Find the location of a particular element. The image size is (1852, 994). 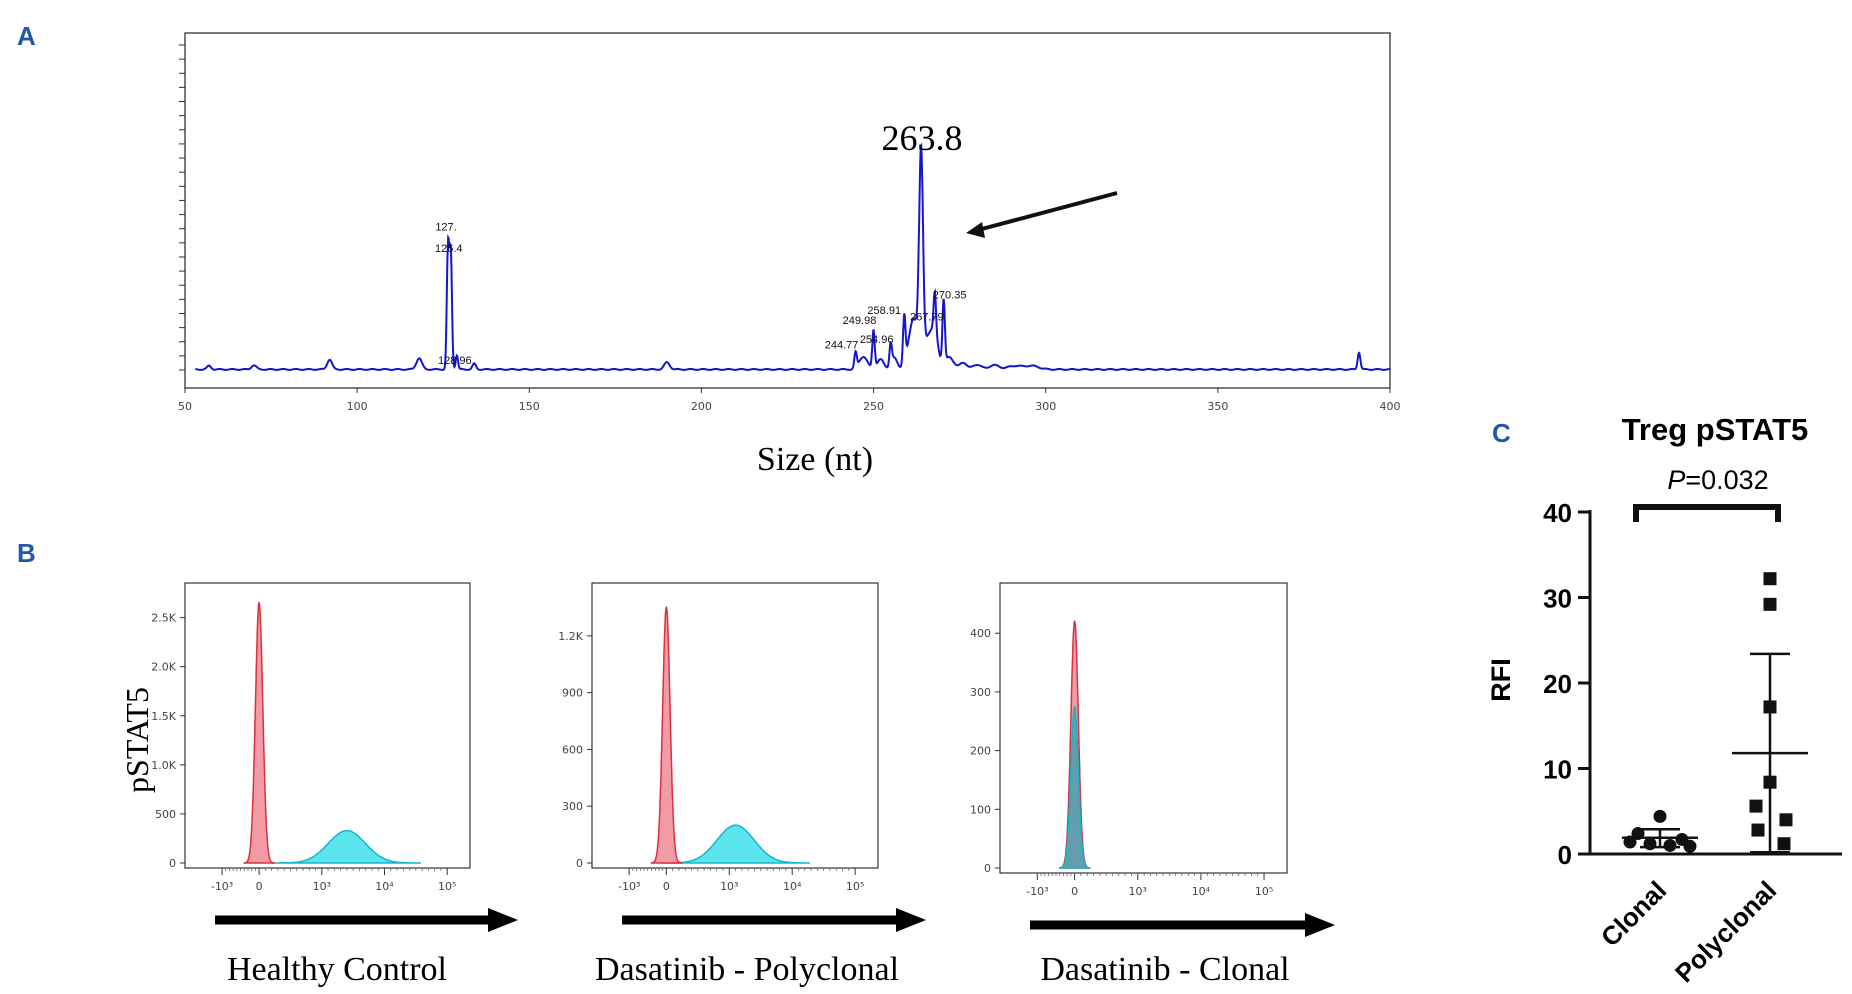

peak-label: 126.4 is located at coordinates (449, 249).